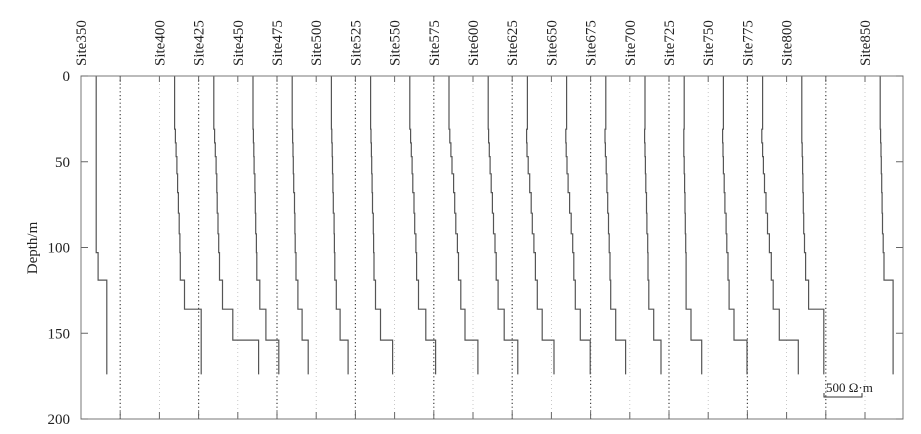  I want to click on y-tick-label-0: 0, so click(67, 77).